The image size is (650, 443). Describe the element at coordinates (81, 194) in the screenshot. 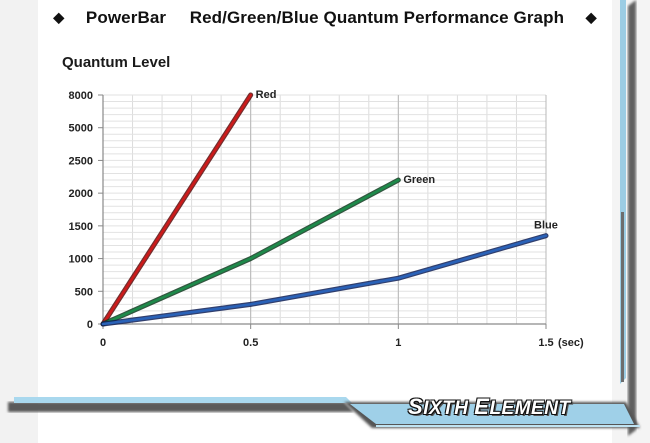

I see `y-tick-label: 2000` at that location.